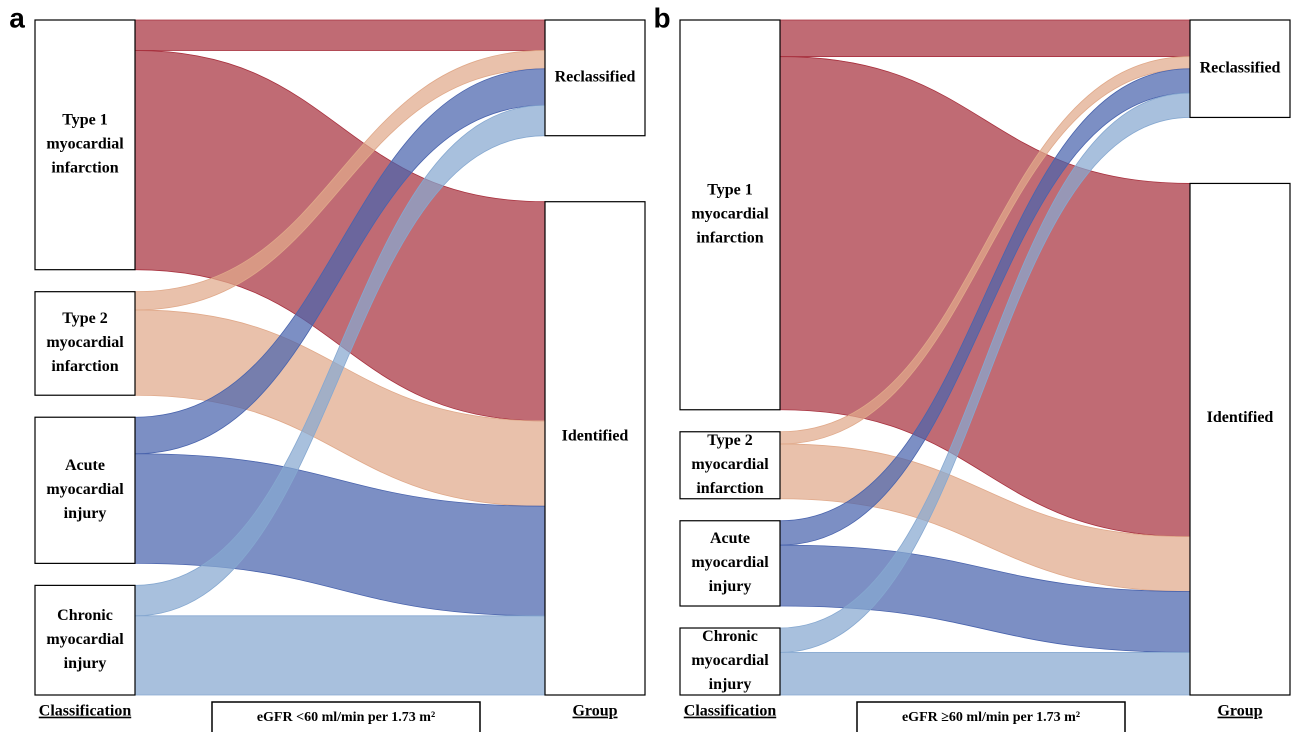 This screenshot has width=1294, height=732. I want to click on panel-letter: a, so click(17, 17).